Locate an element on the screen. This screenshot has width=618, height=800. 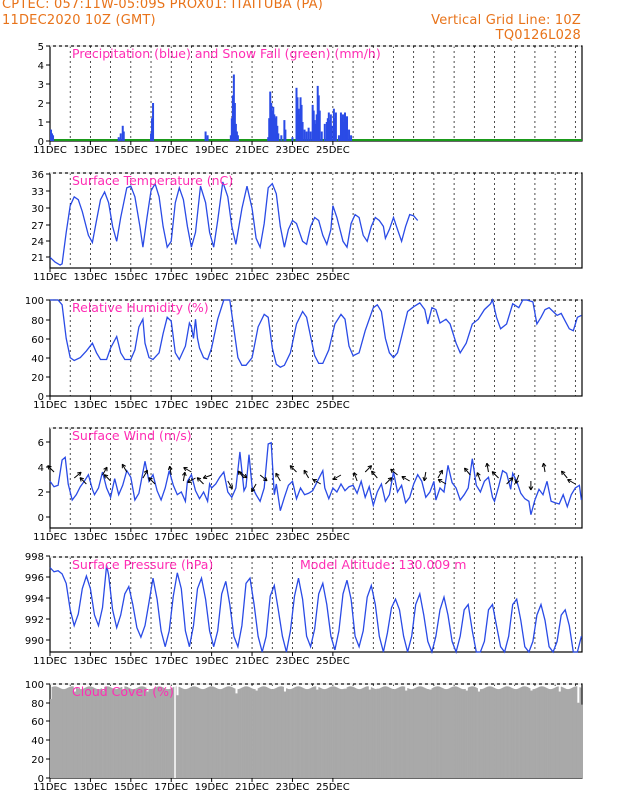
temperature-ytick-label: 27 is located at coordinates (37, 226).